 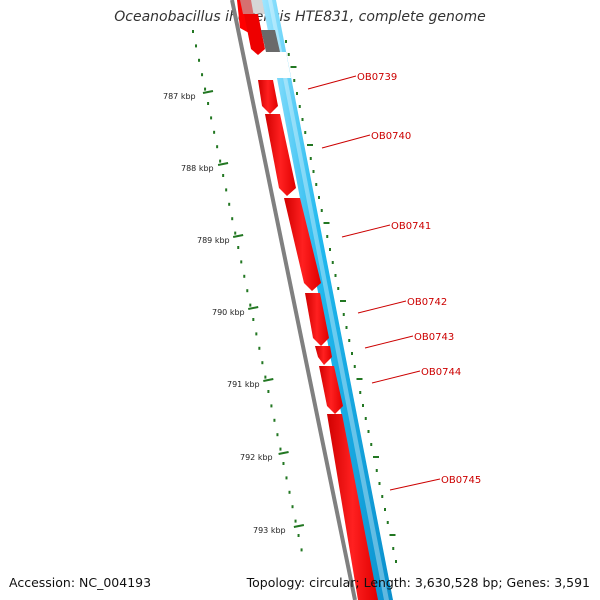 What do you see at coordinates (377, 77) in the screenshot?
I see `gene-label: OB0739` at bounding box center [377, 77].